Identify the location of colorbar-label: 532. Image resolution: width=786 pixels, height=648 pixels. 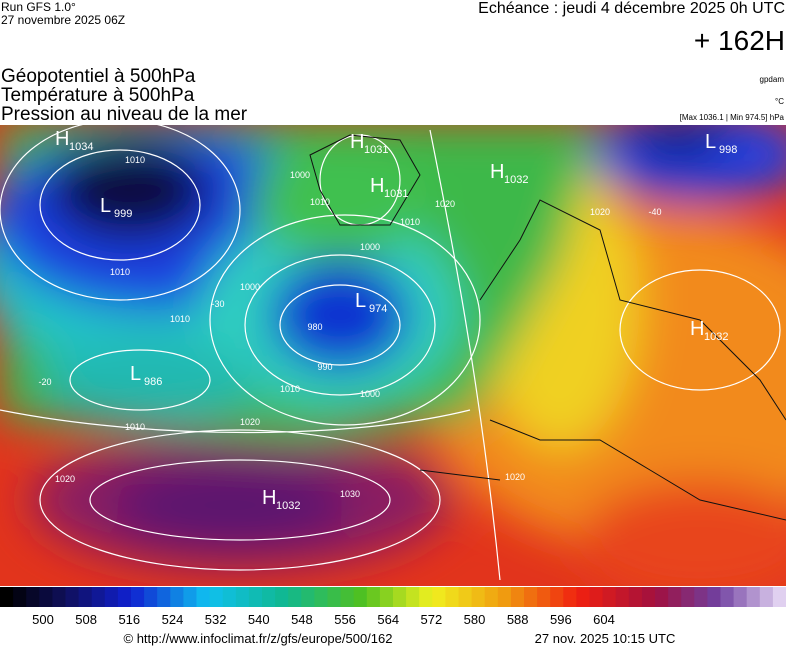
(216, 619).